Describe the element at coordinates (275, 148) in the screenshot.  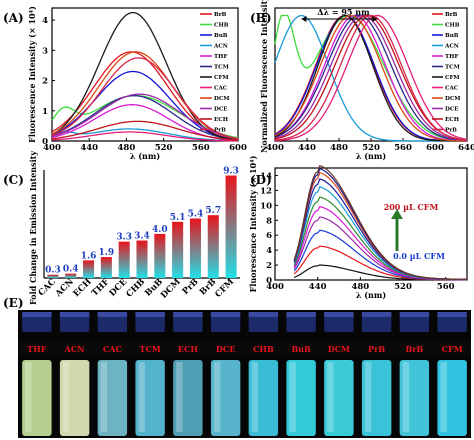
I see `x-tick-label: 400` at that location.